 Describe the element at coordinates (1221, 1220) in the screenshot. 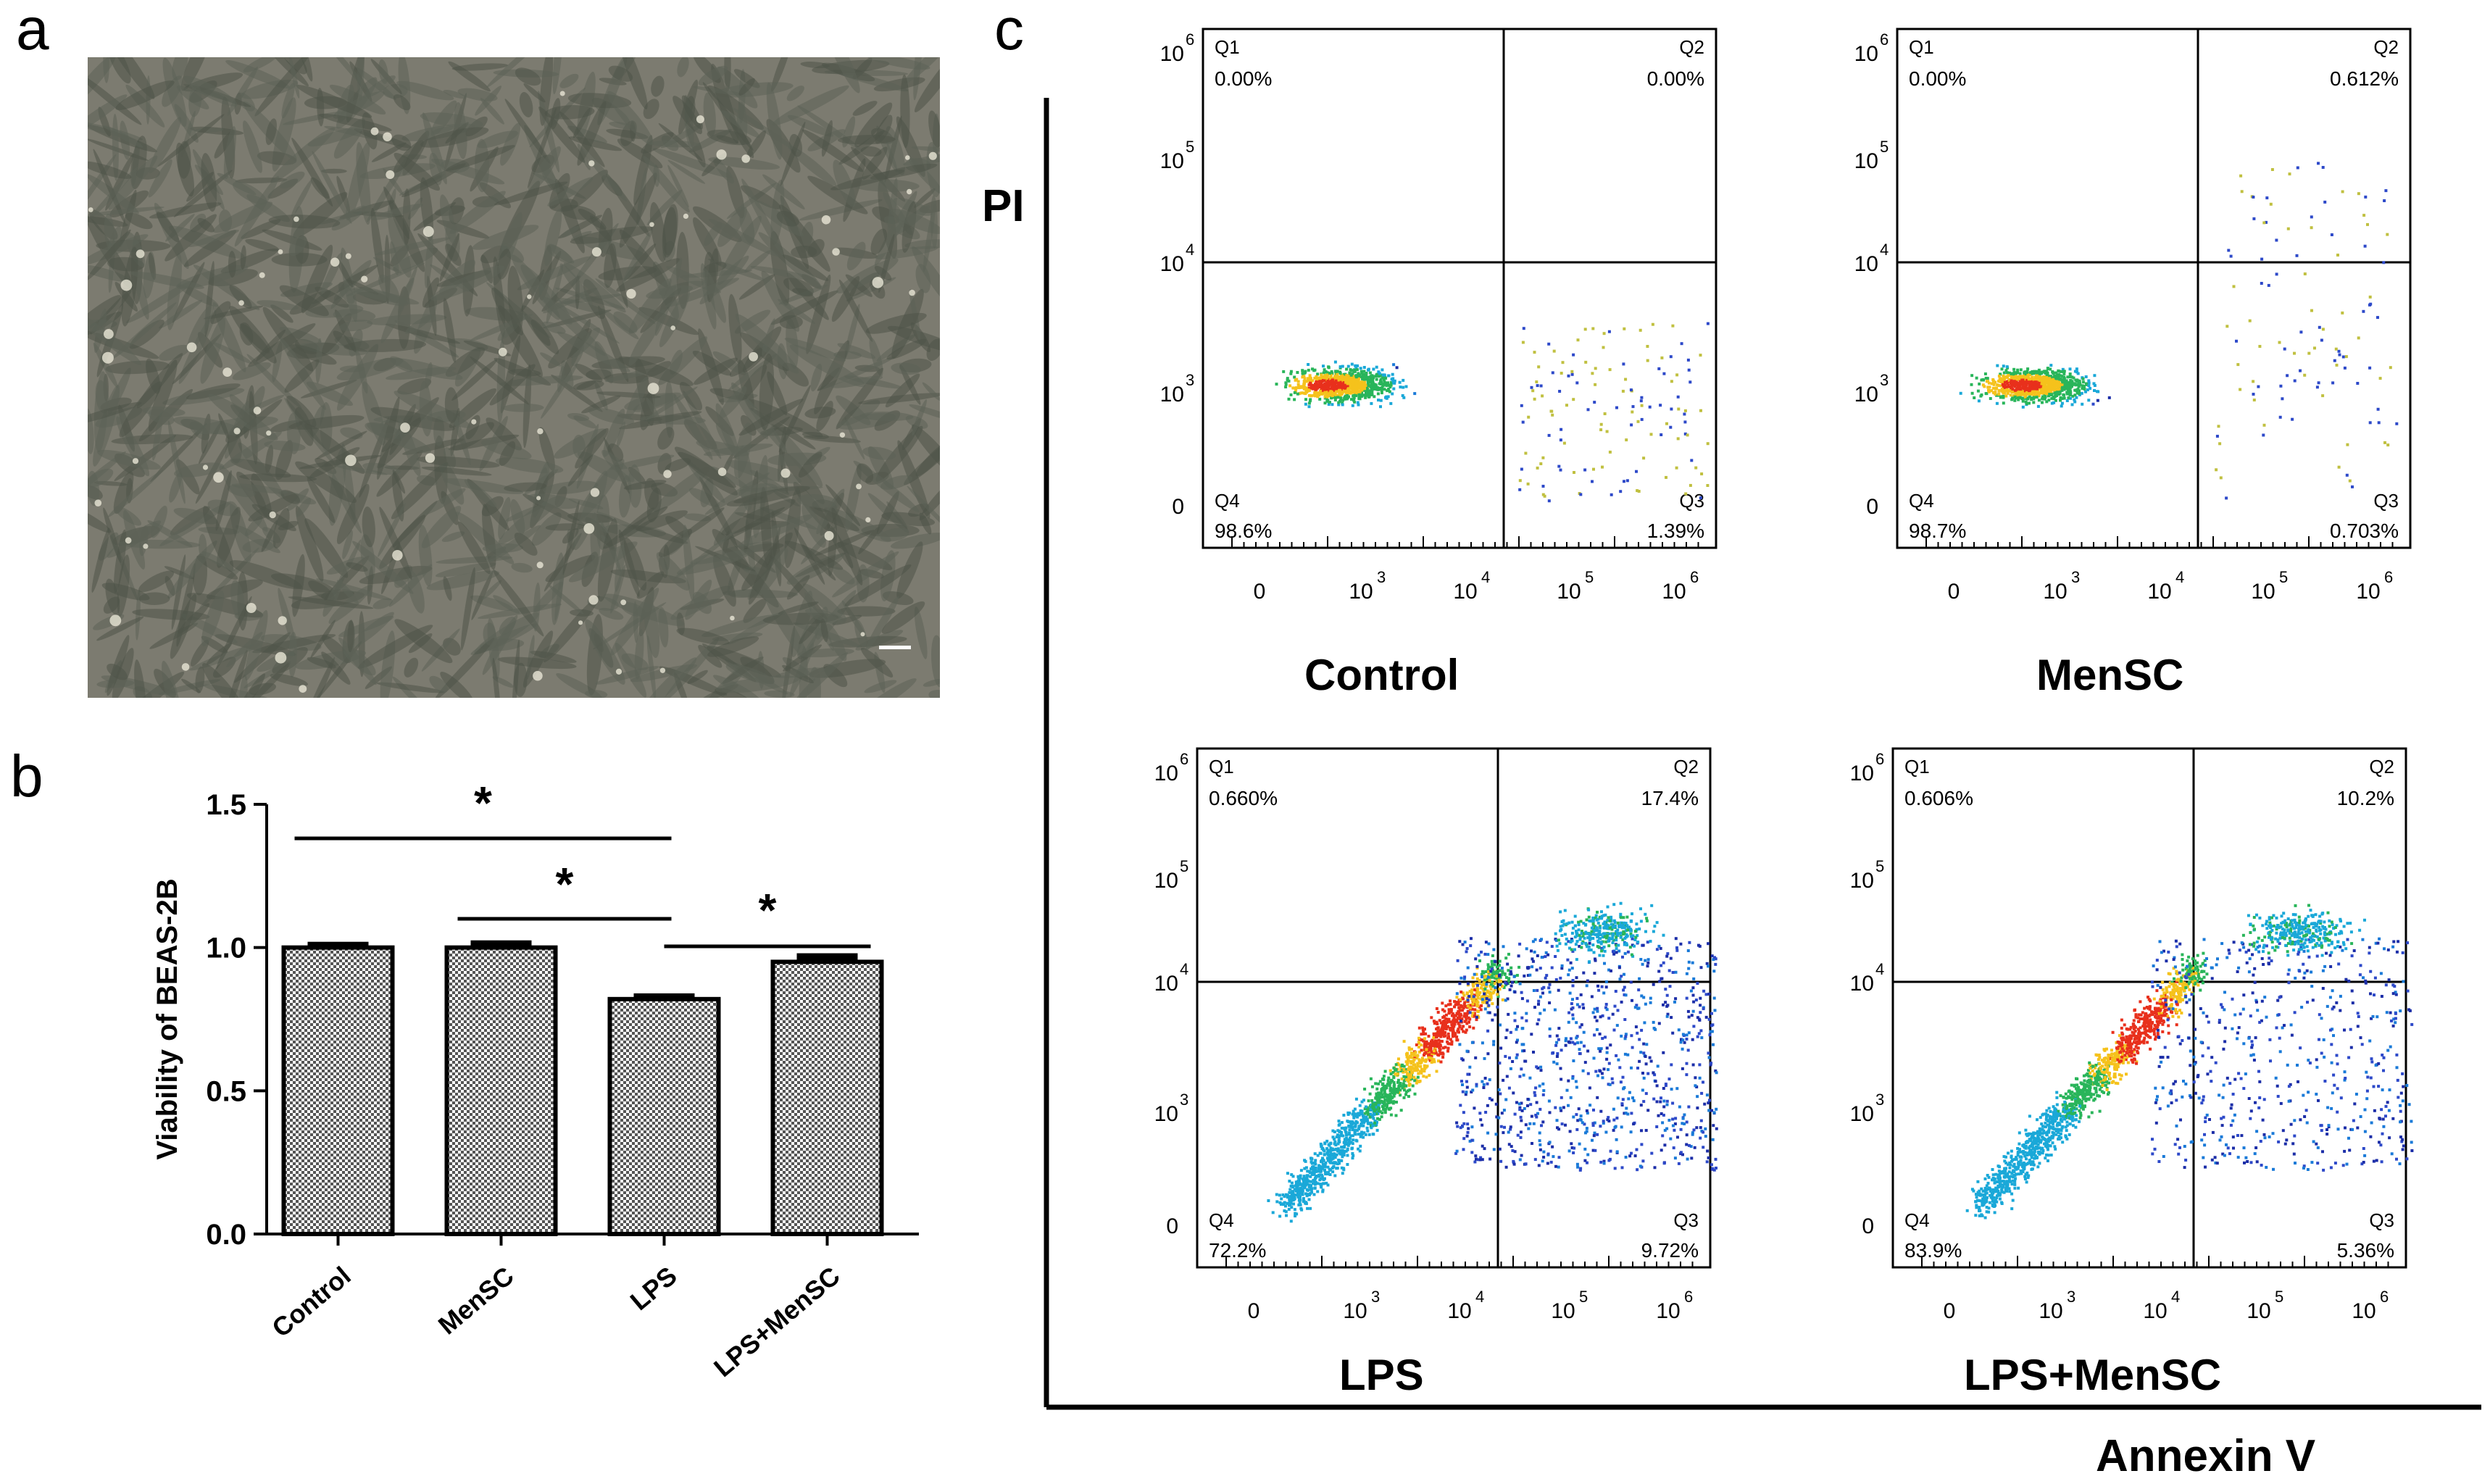

I see `q4-label: Q4` at that location.